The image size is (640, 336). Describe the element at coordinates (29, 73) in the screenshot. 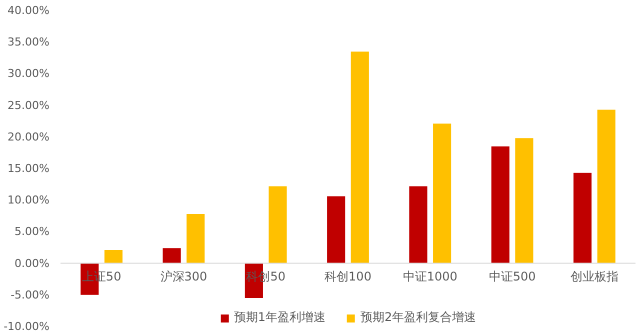

I see `y-tick-label: 30.00%` at that location.